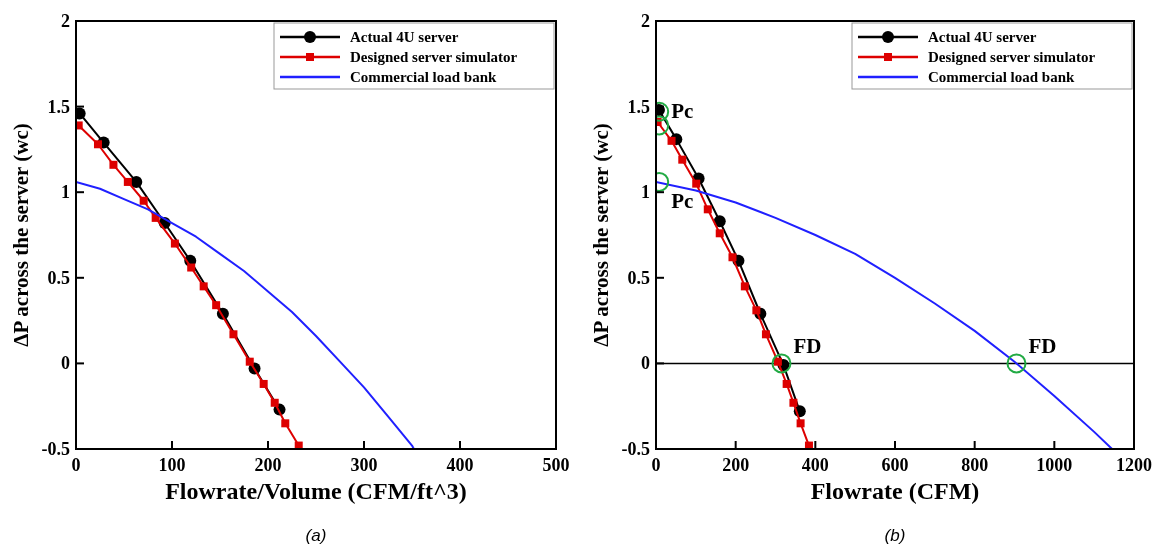  I want to click on x-tick-label: 300, so click(364, 465).